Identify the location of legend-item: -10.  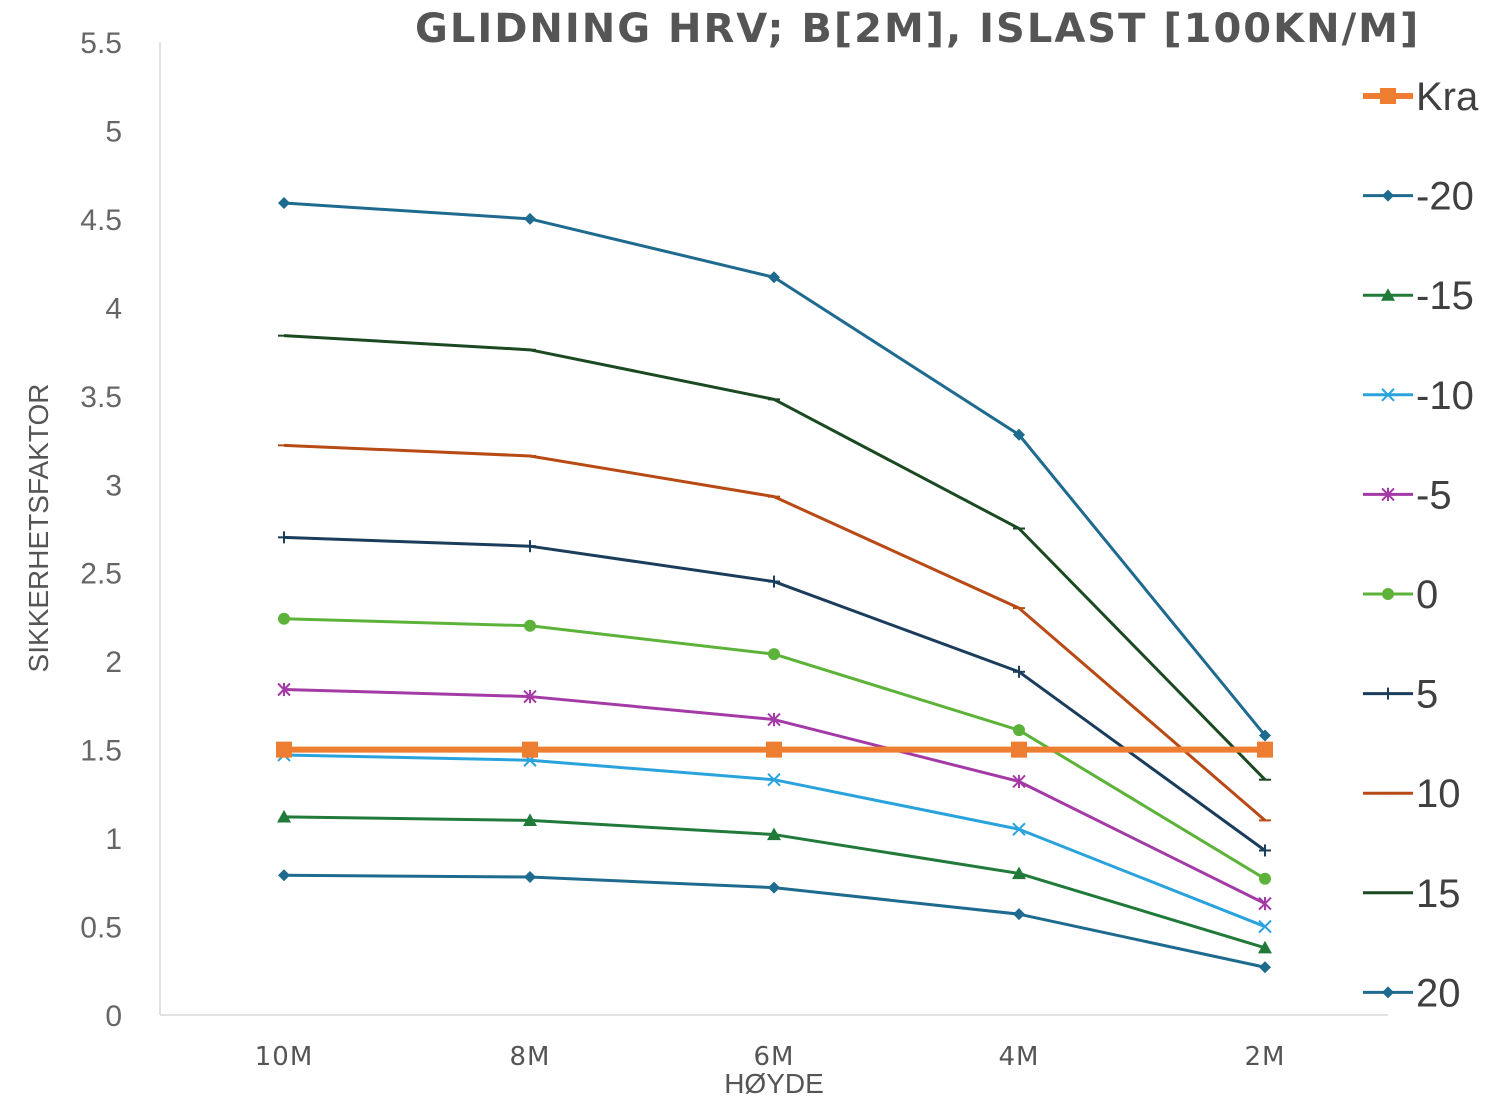
(1418, 396).